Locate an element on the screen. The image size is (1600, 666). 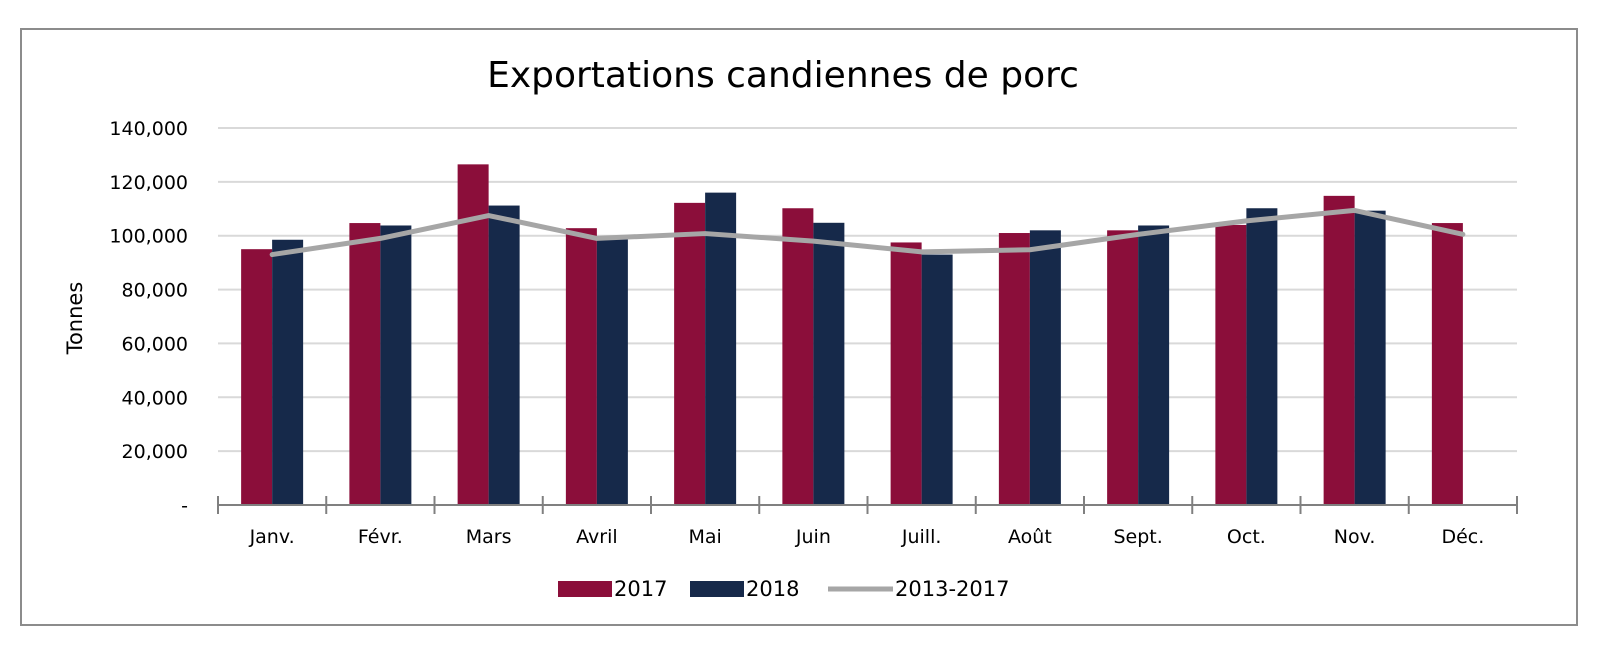
legend-item-2017: 2017 is located at coordinates (612, 589).